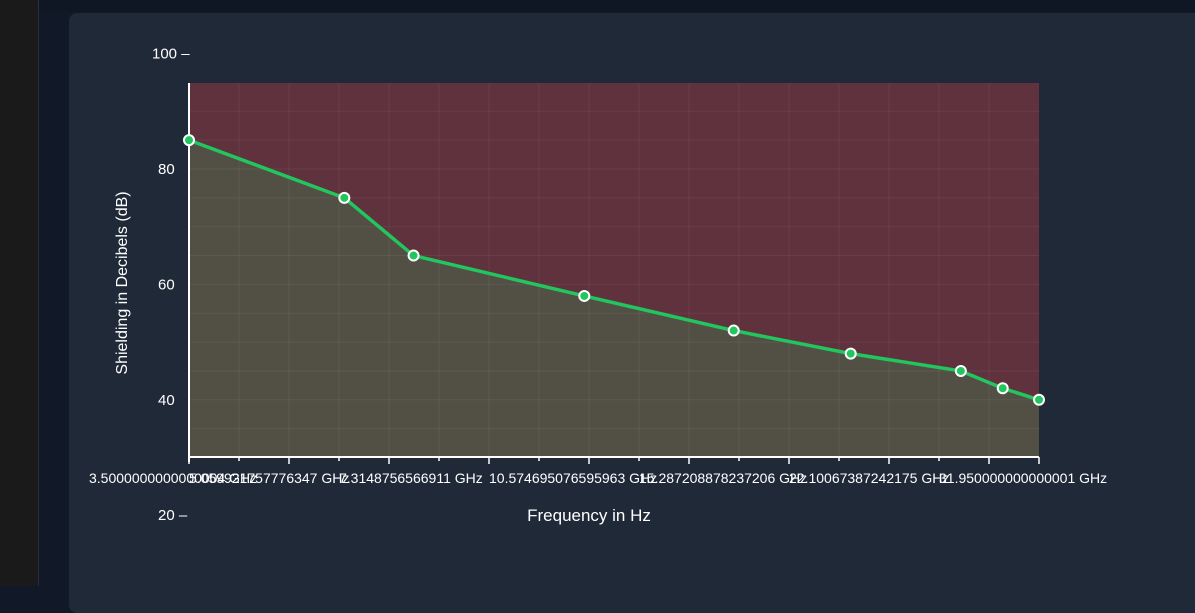 Image resolution: width=1195 pixels, height=613 pixels. I want to click on y-tick-label: 60, so click(166, 284).